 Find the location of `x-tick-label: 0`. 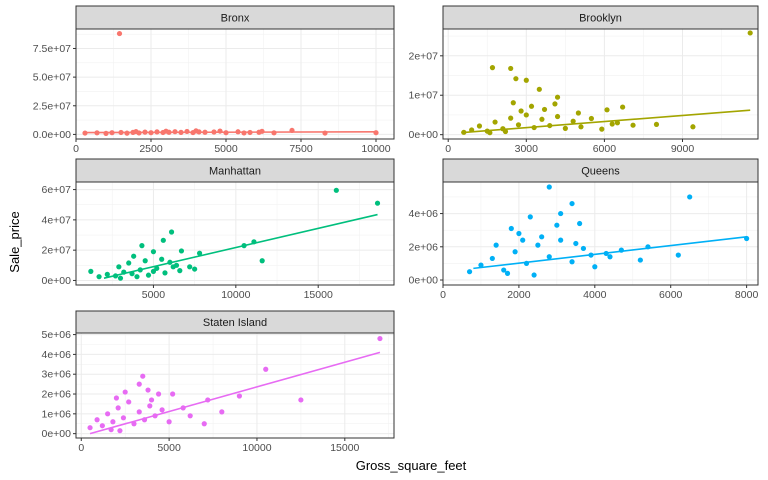

x-tick-label: 0 is located at coordinates (448, 149).